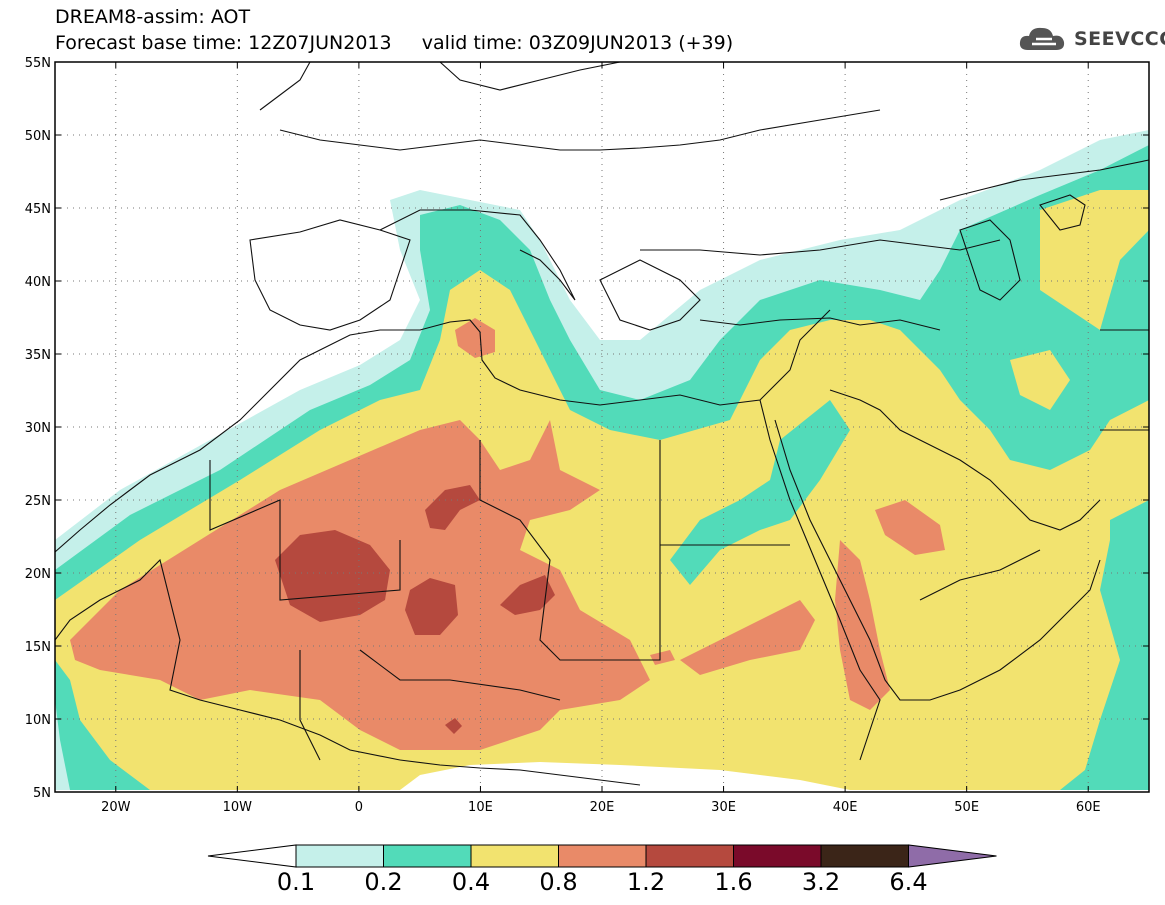 The height and width of the screenshot is (905, 1165). What do you see at coordinates (646, 882) in the screenshot?
I see `colorbar-level-label: 1.2` at bounding box center [646, 882].